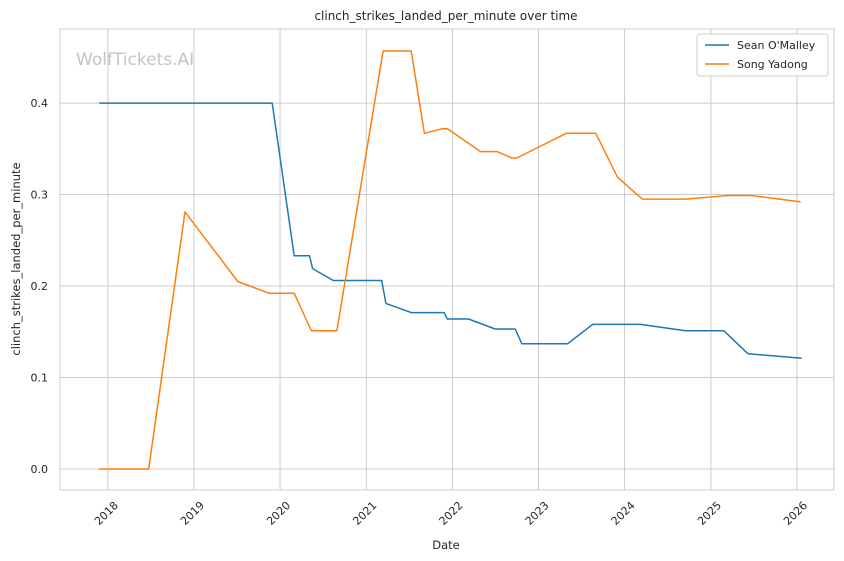 The width and height of the screenshot is (844, 561). I want to click on y-tick-label: 0.0, so click(40, 469).